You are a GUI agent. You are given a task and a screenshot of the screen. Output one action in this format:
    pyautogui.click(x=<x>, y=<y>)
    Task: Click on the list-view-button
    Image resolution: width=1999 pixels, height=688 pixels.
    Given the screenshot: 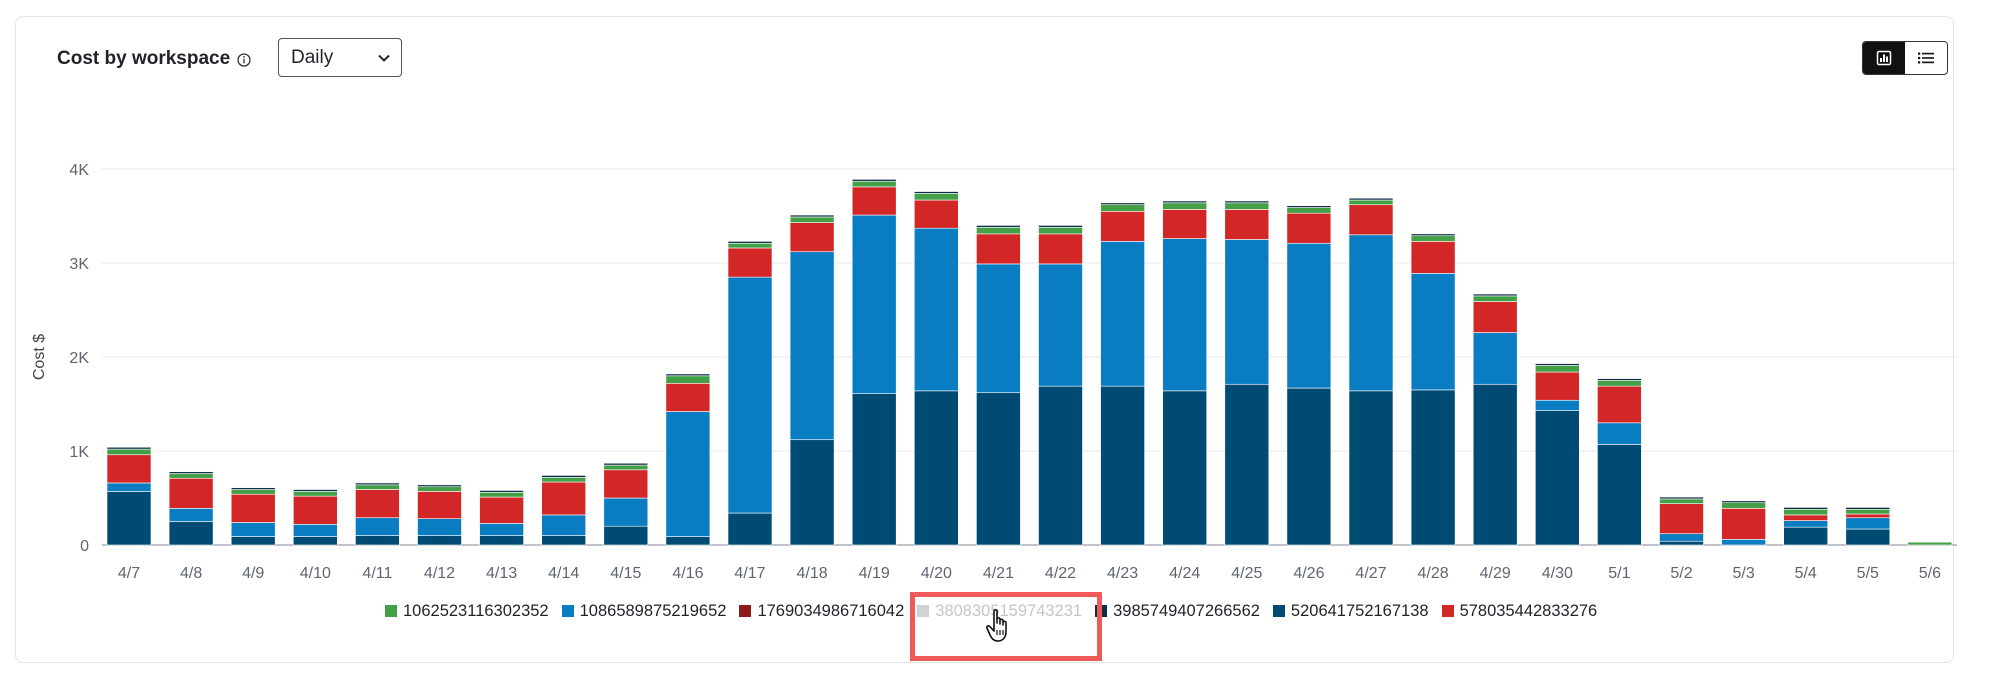 What is the action you would take?
    pyautogui.click(x=1926, y=58)
    